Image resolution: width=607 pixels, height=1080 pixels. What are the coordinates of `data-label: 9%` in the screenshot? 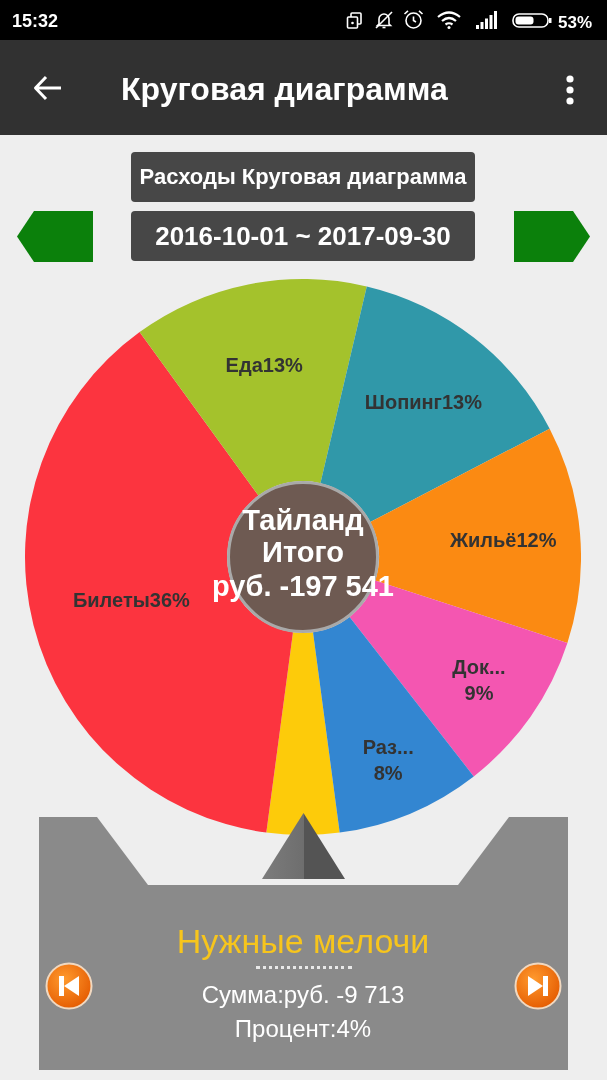 It's located at (479, 693).